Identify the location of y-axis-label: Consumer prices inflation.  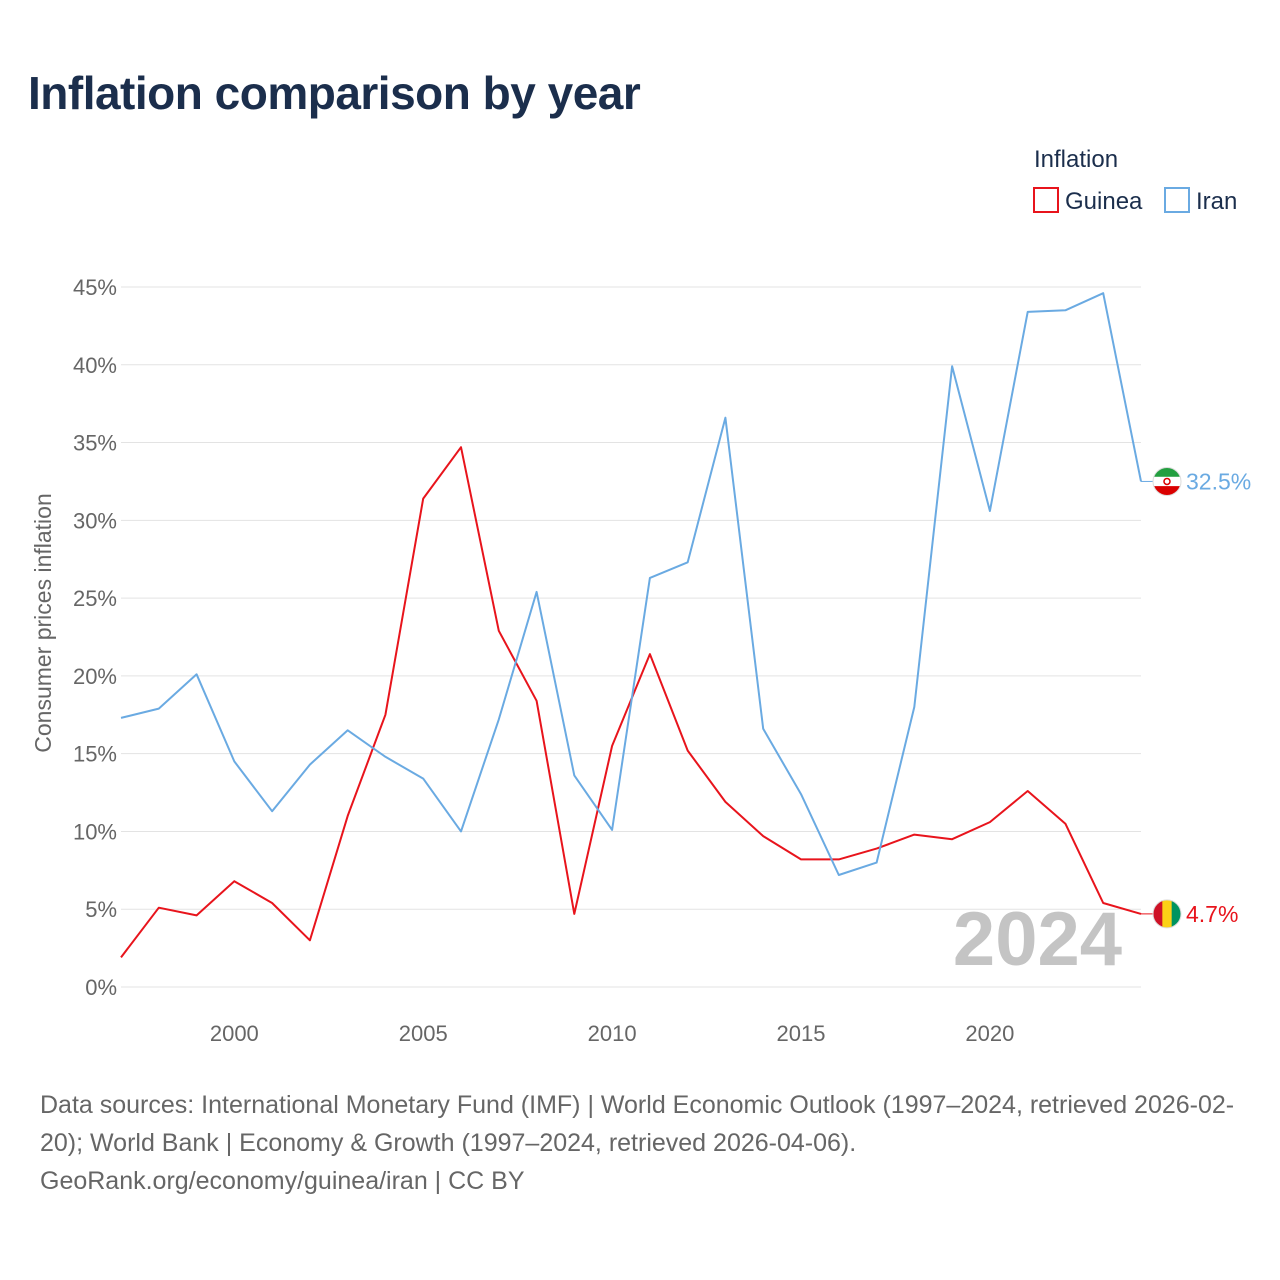
(43, 623).